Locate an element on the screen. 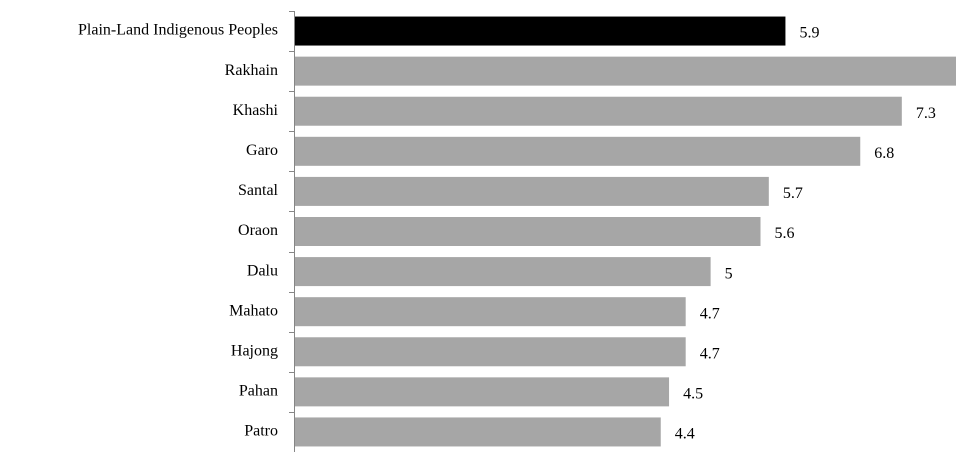  value-label: 5.7 is located at coordinates (793, 193).